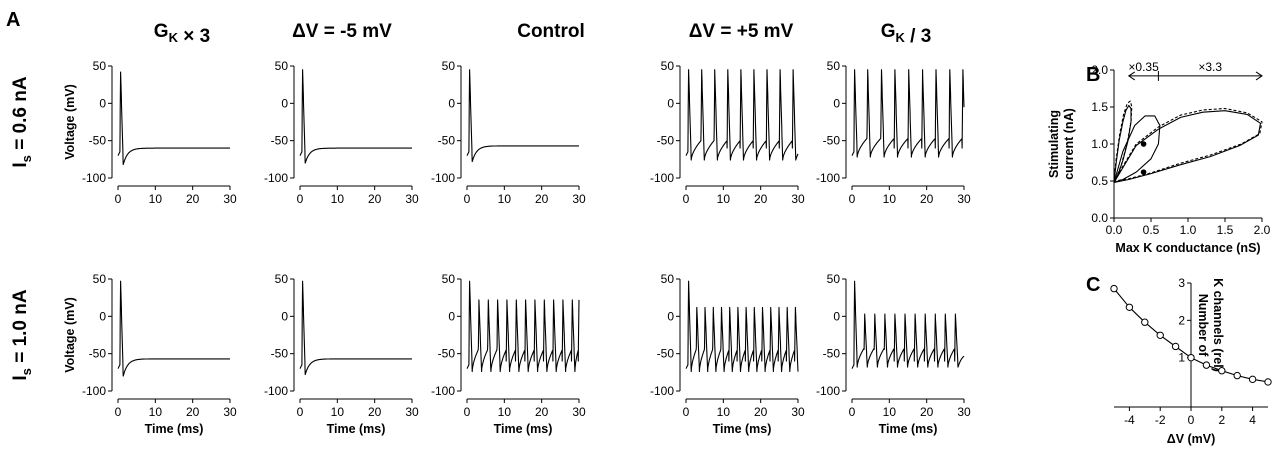 This screenshot has width=1287, height=453. I want to click on y-tick-label: 2.0, so click(1099, 70).